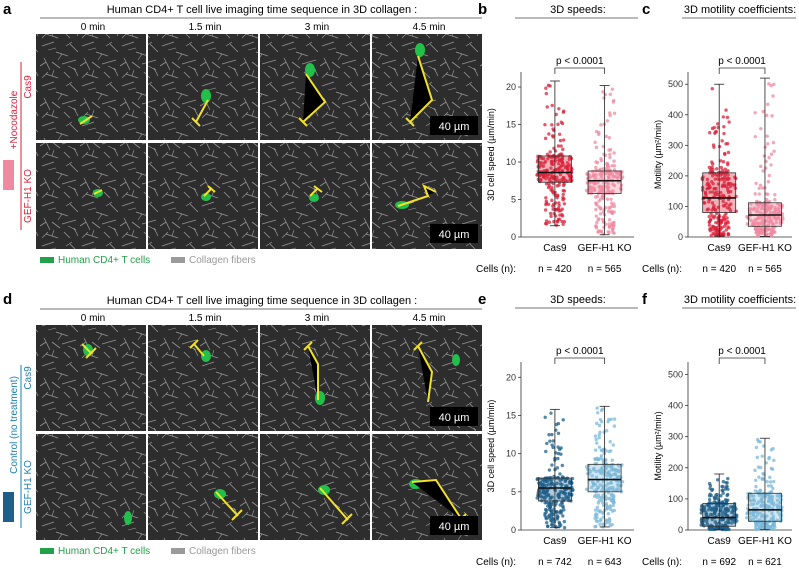 The height and width of the screenshot is (571, 799). What do you see at coordinates (605, 269) in the screenshot?
I see `cell-count: n = 565` at bounding box center [605, 269].